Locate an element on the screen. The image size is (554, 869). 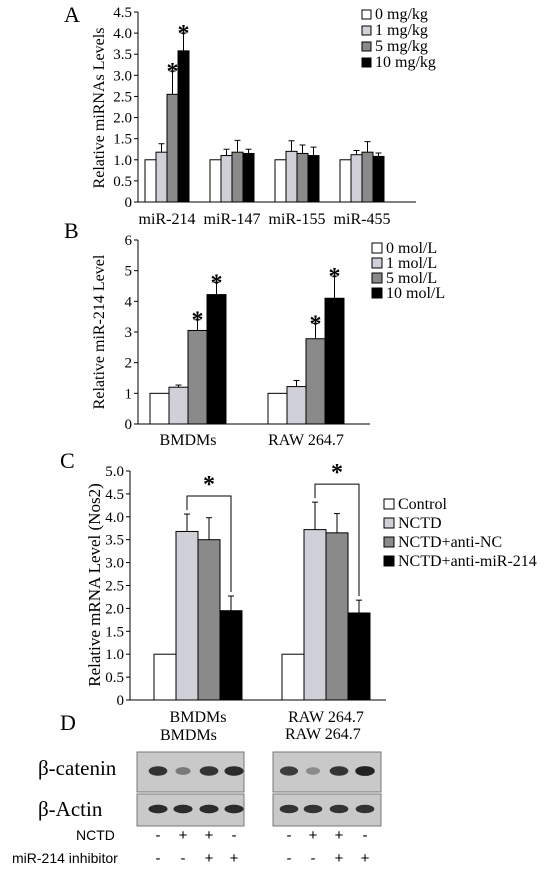
panel-label-c: C is located at coordinates (67, 460).